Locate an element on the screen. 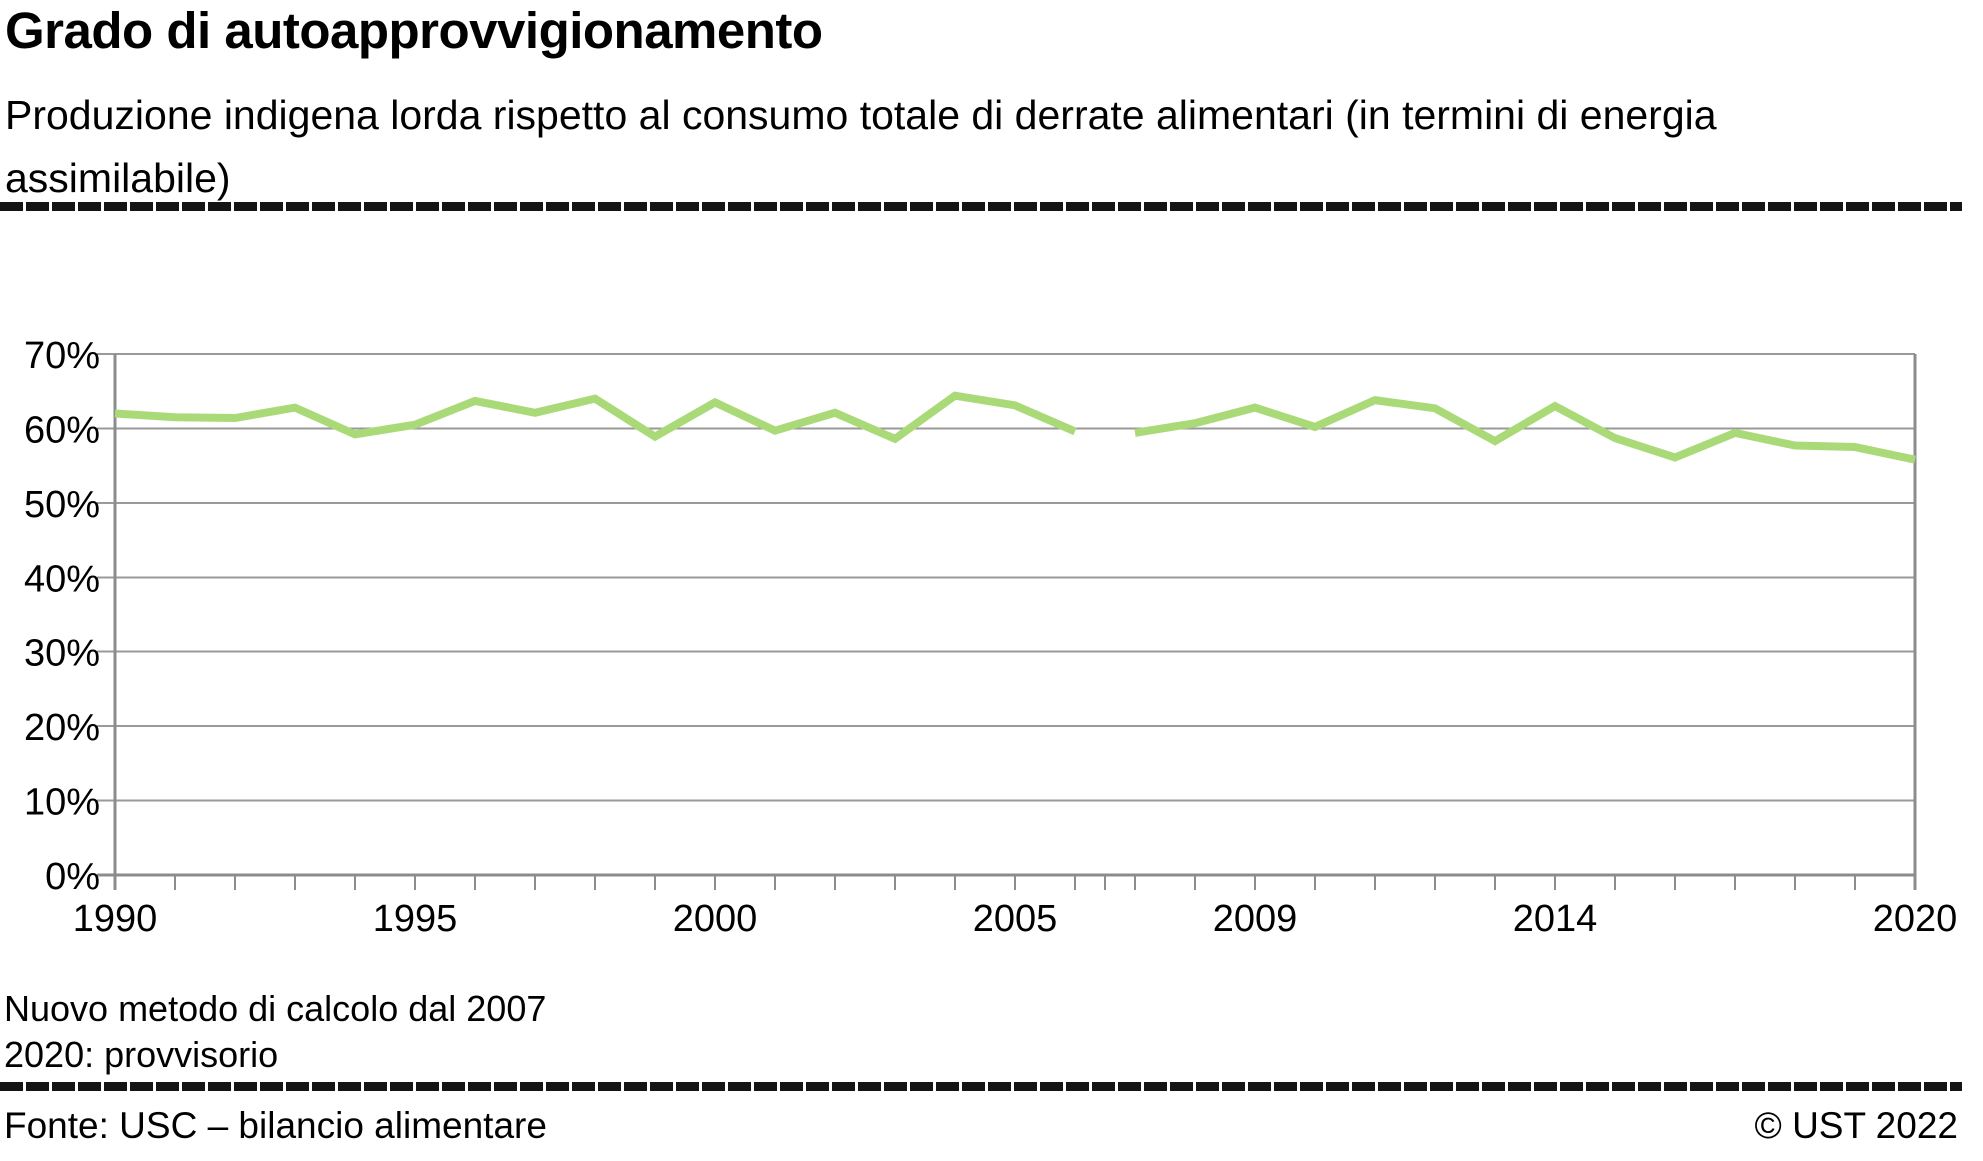 The image size is (1983, 1161). y-tick-label-0pct: 0% is located at coordinates (72, 877).